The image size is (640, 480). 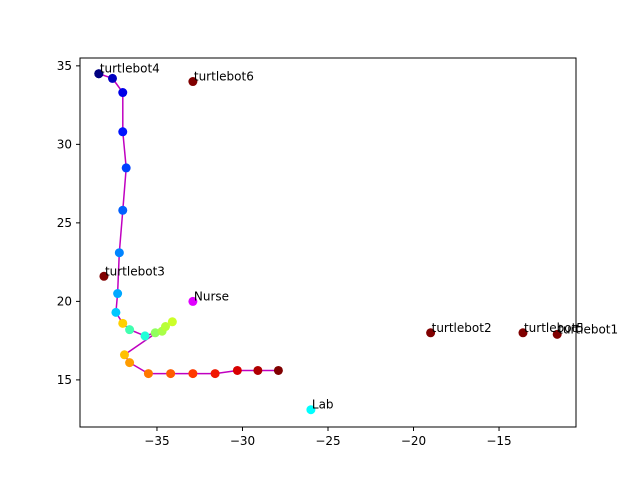 I want to click on x-tick-label-0: −35, so click(x=156, y=441).